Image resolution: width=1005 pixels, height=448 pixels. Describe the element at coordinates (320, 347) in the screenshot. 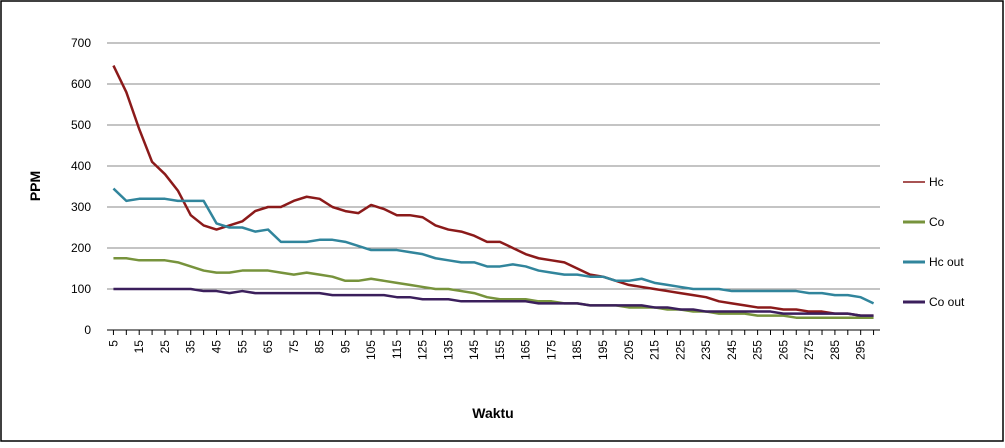

I see `x-tick-label: 85` at that location.